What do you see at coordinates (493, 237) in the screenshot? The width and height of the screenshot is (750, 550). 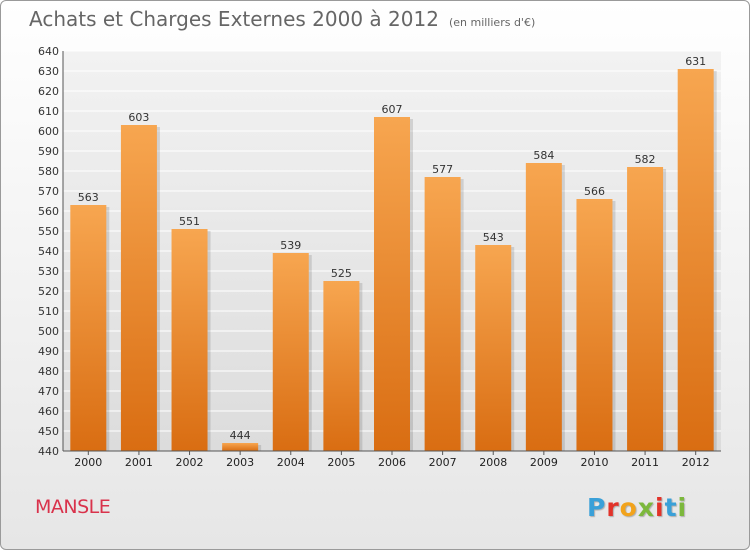 I see `bar-value-label: 543` at bounding box center [493, 237].